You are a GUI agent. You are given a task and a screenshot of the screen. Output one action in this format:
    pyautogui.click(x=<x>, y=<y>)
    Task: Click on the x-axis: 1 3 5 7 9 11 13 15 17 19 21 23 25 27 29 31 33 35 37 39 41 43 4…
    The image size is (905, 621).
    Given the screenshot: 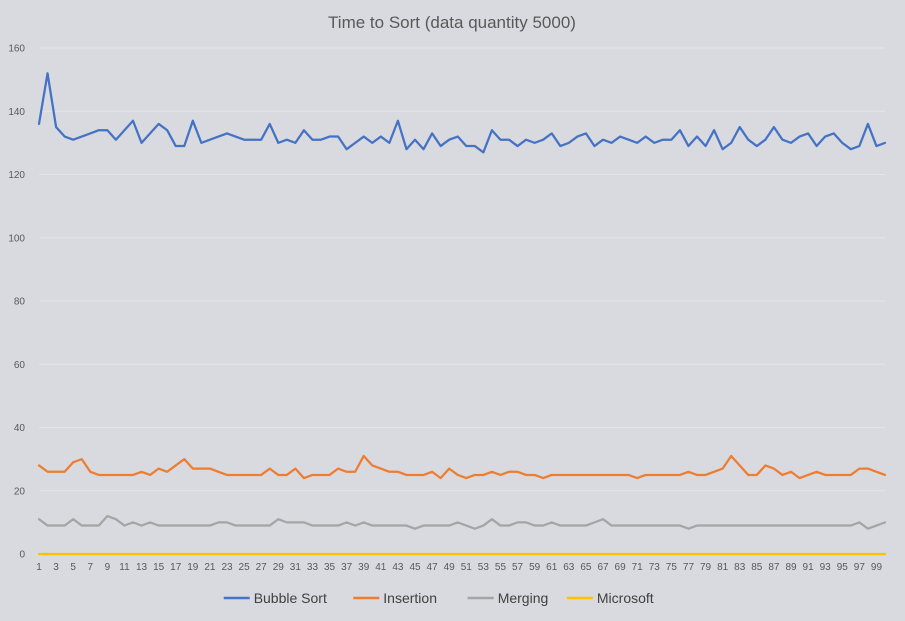 What is the action you would take?
    pyautogui.click(x=459, y=567)
    